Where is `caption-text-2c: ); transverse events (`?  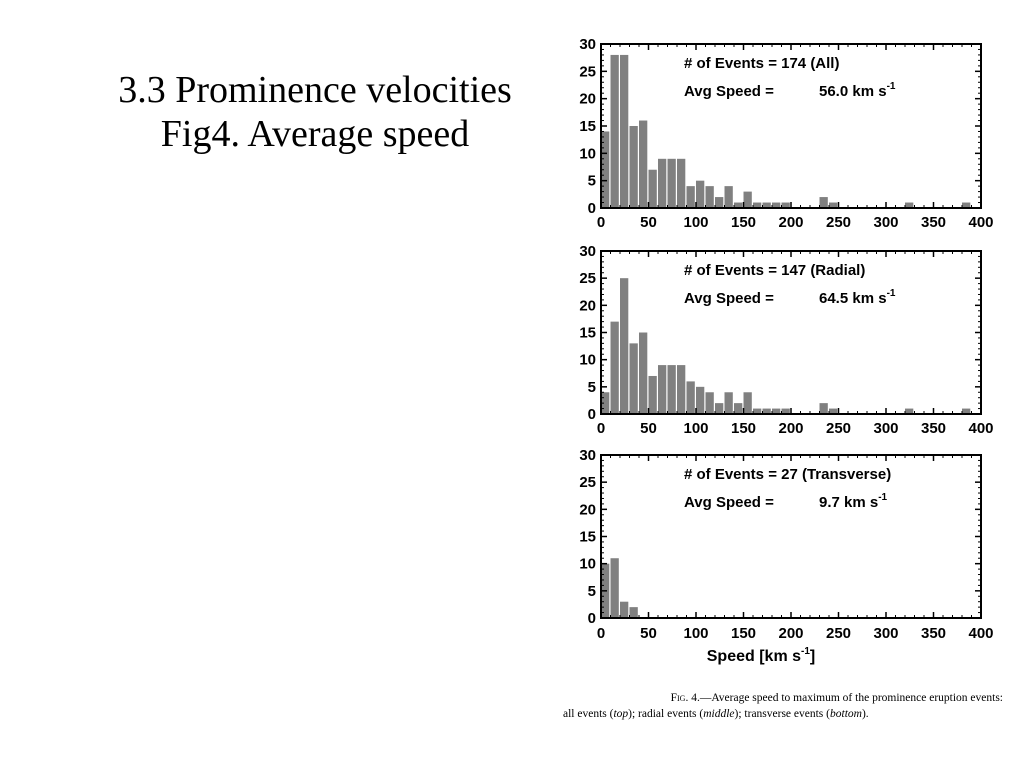
caption-text-2c: ); transverse events ( is located at coordinates (782, 714).